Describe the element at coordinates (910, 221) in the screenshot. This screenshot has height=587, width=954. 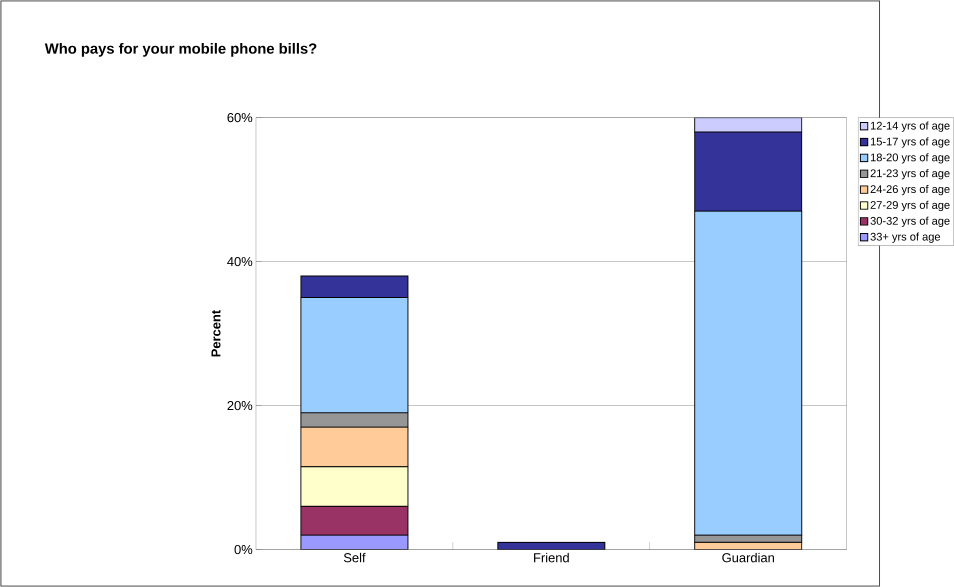
I see `legend-label: 30-32 yrs of age` at that location.